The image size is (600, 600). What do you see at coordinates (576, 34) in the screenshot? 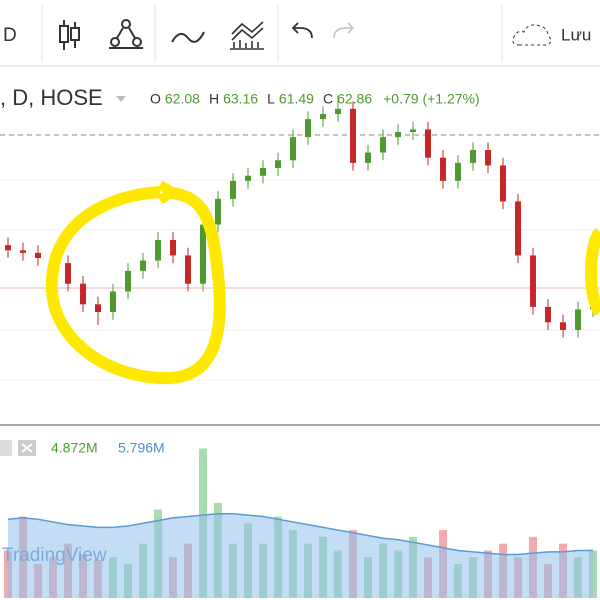
I see `save-button: Lưu` at bounding box center [576, 34].